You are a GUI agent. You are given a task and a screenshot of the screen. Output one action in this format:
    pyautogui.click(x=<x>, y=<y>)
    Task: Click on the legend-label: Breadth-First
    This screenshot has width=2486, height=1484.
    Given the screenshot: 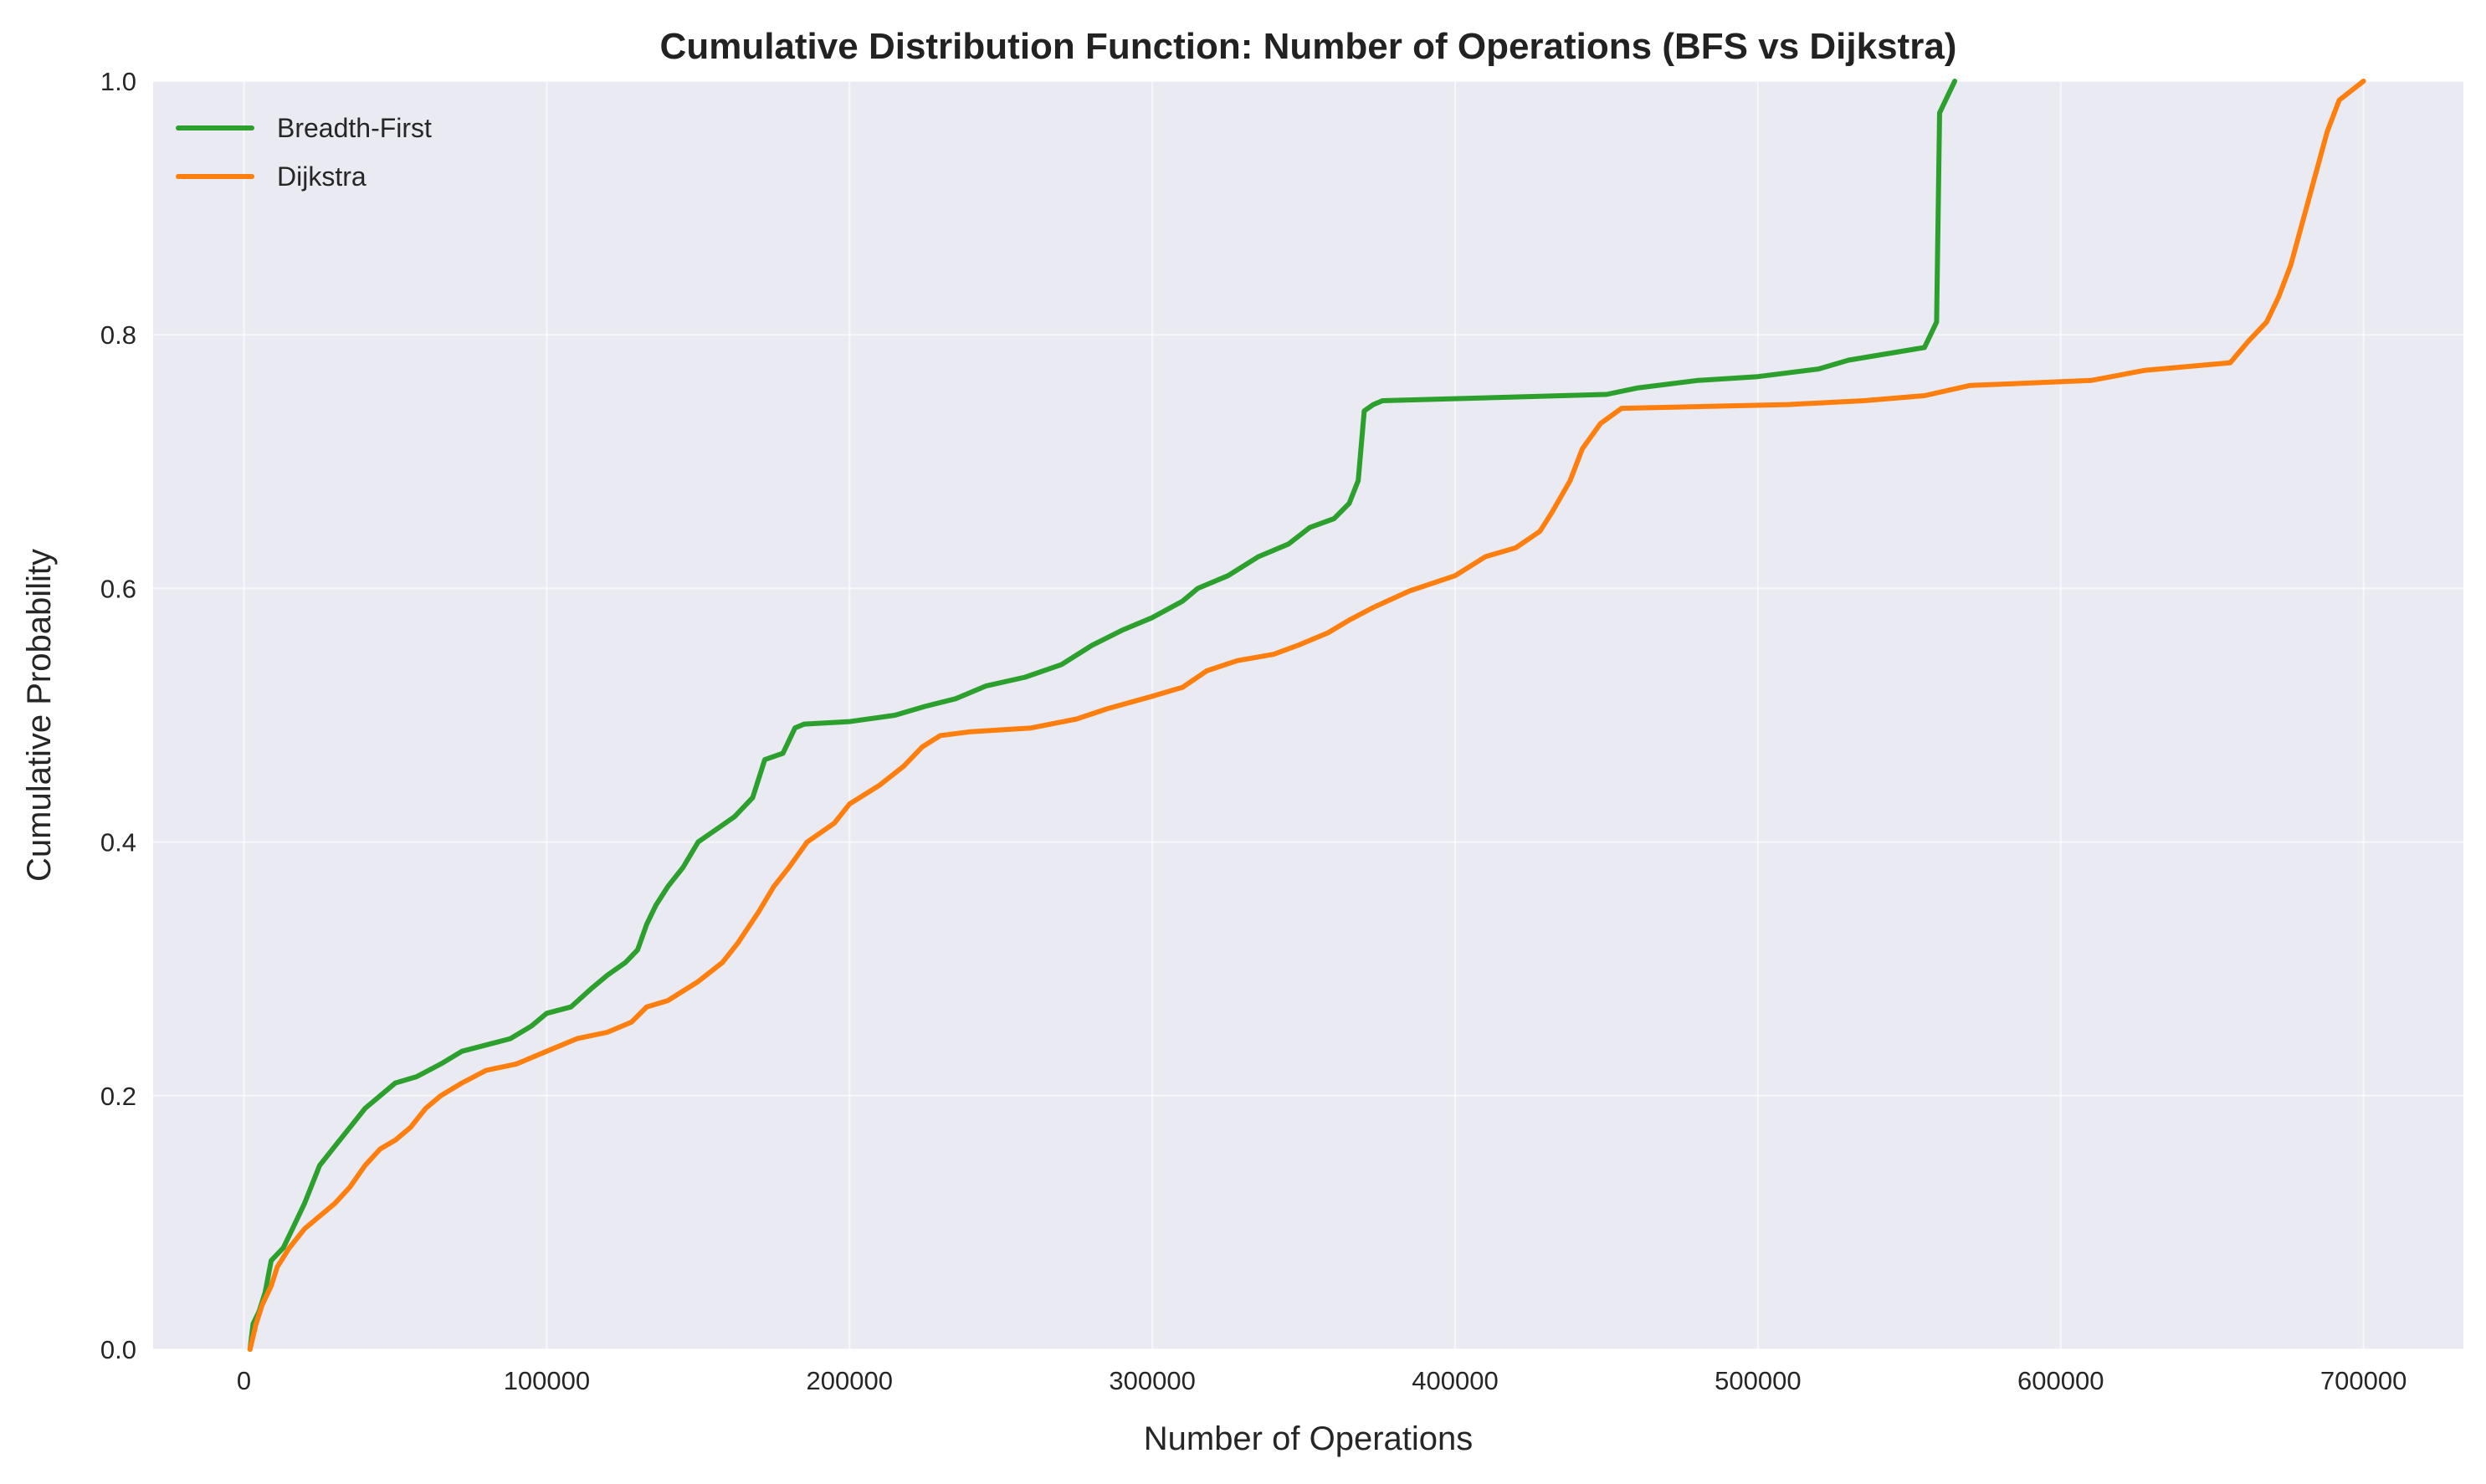 What is the action you would take?
    pyautogui.click(x=354, y=128)
    